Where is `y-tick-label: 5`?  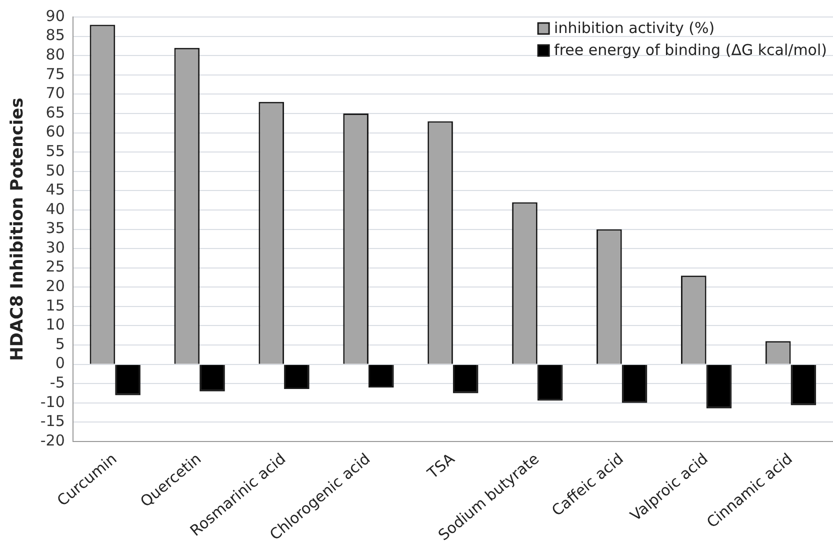
y-tick-label: 5 is located at coordinates (60, 343).